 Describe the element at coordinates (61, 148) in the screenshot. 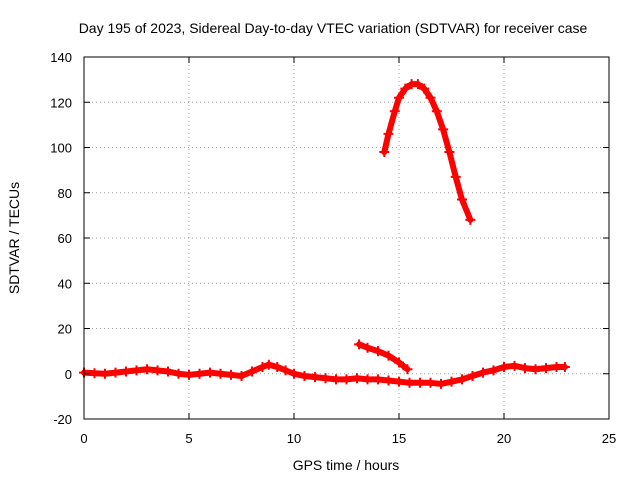

I see `y-tick-label: 100` at that location.